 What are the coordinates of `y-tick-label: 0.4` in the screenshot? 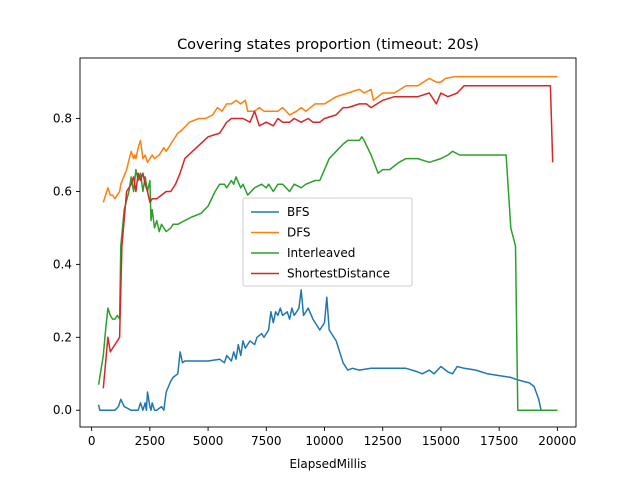 It's located at (62, 264).